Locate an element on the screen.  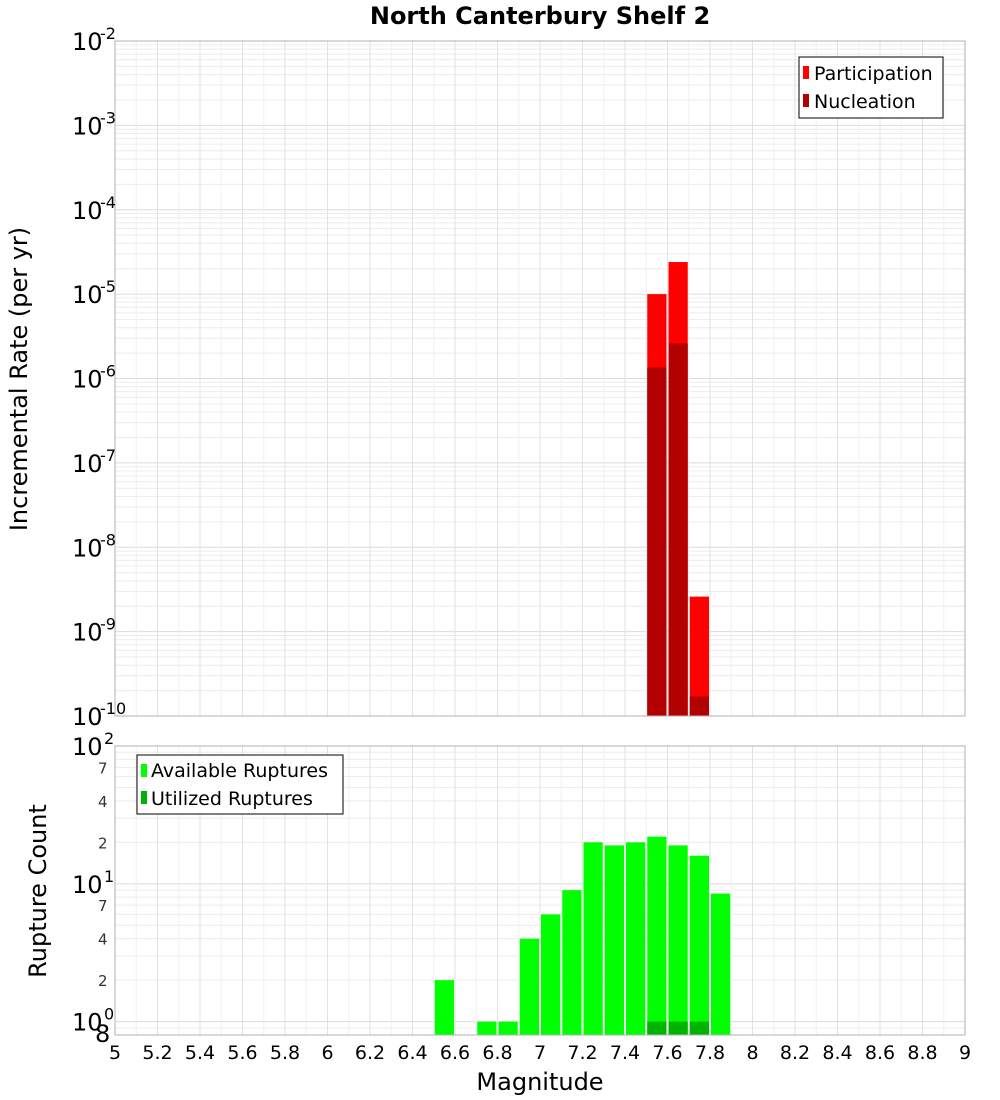
x-tick-label: 8.4 is located at coordinates (837, 1053).